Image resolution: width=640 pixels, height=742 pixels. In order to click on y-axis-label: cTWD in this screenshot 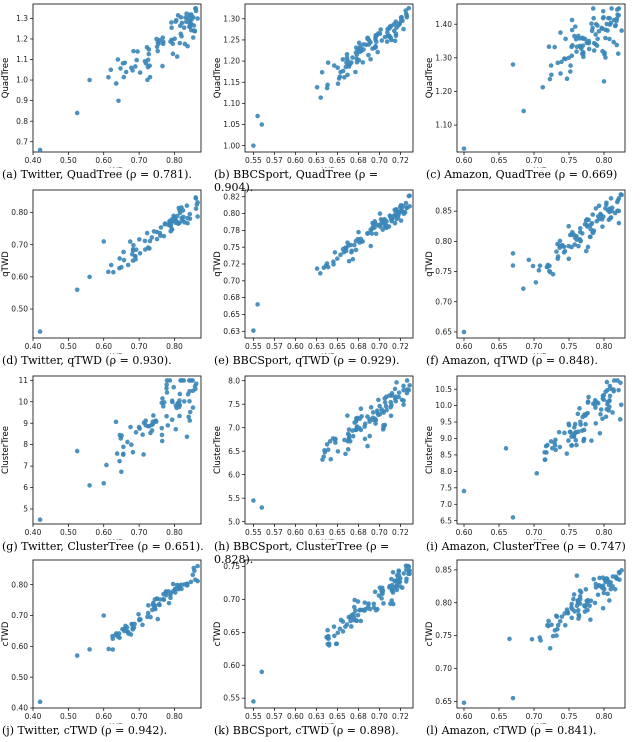, I will do `click(430, 633)`.